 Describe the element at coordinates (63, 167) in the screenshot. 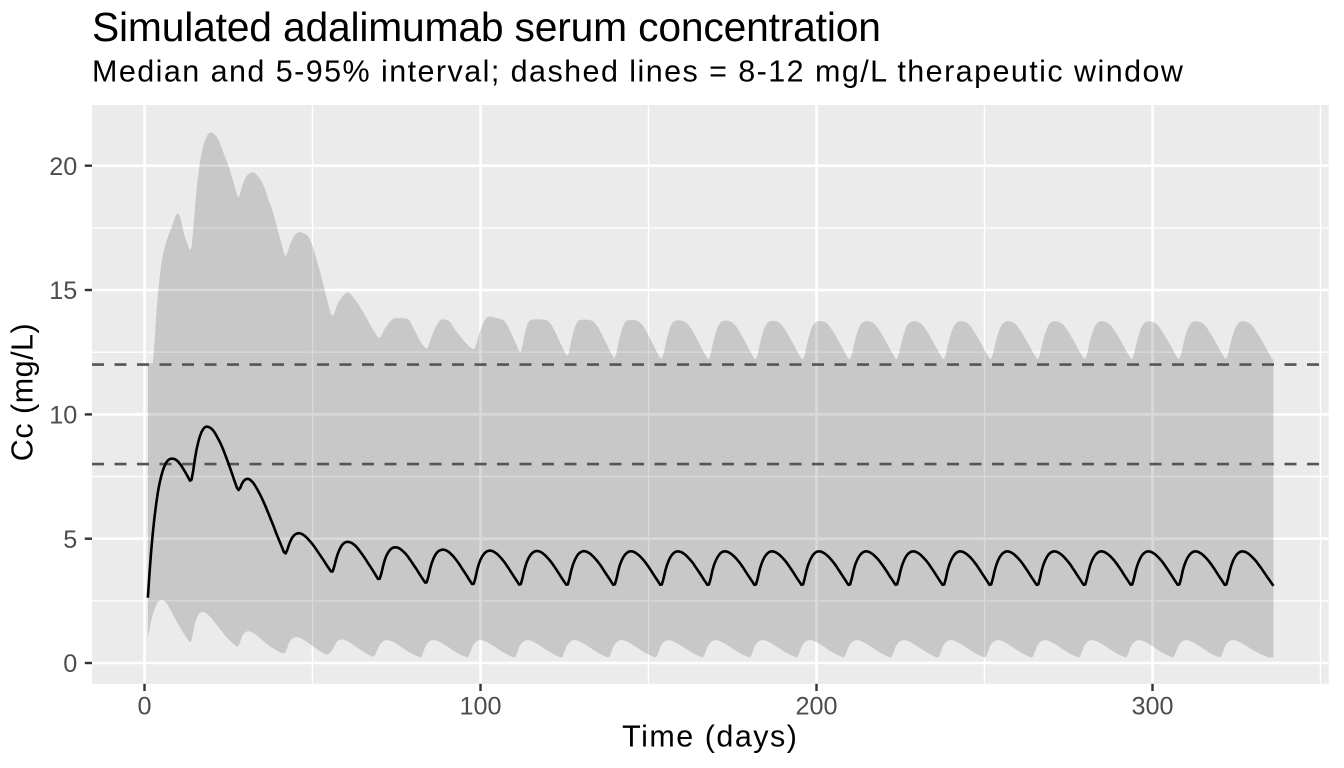

I see `svg-text: 20` at that location.